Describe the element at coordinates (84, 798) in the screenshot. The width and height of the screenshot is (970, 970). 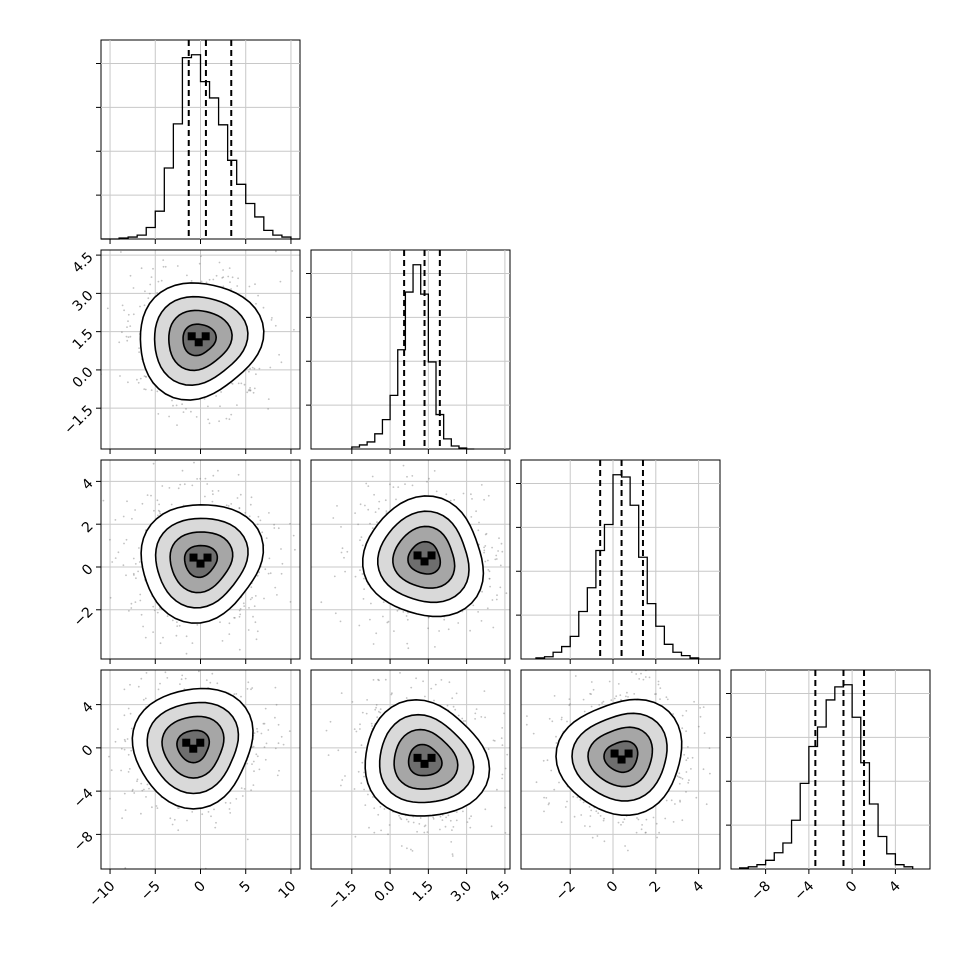
I see `y-tick-label: −4` at that location.